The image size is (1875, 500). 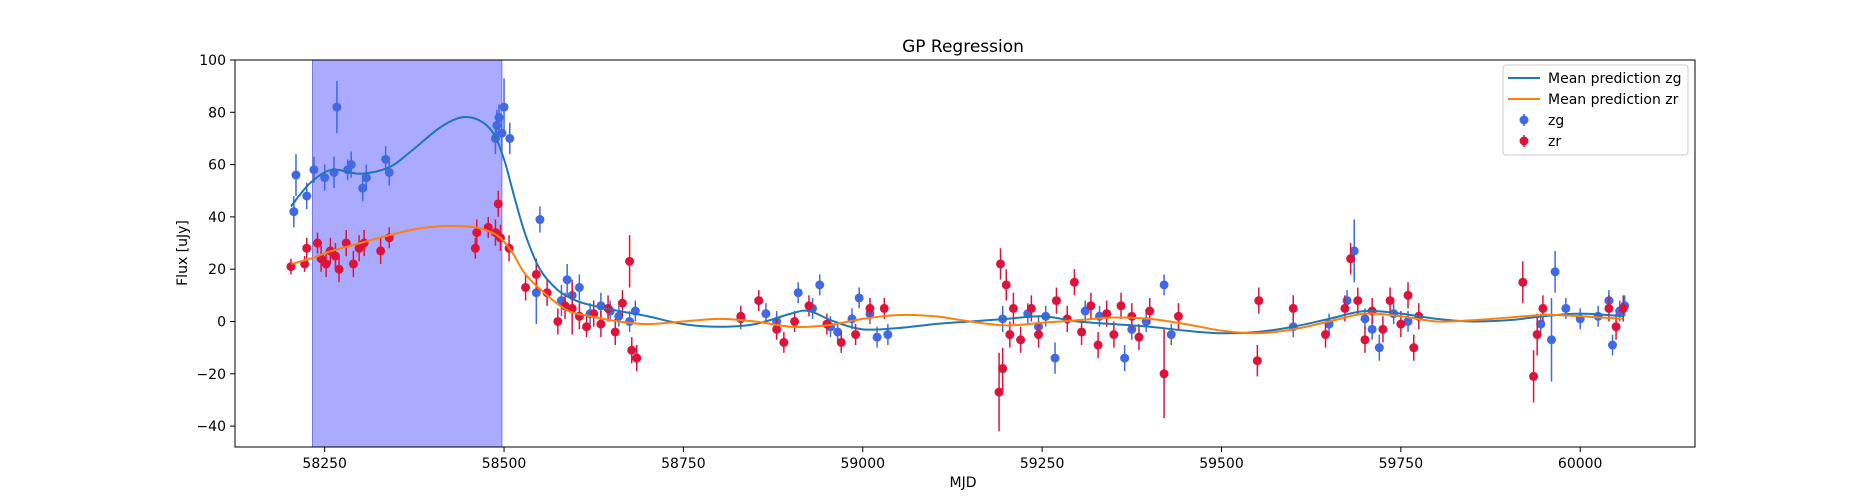 What do you see at coordinates (217, 113) in the screenshot?
I see `y-tick-label-80: 80` at bounding box center [217, 113].